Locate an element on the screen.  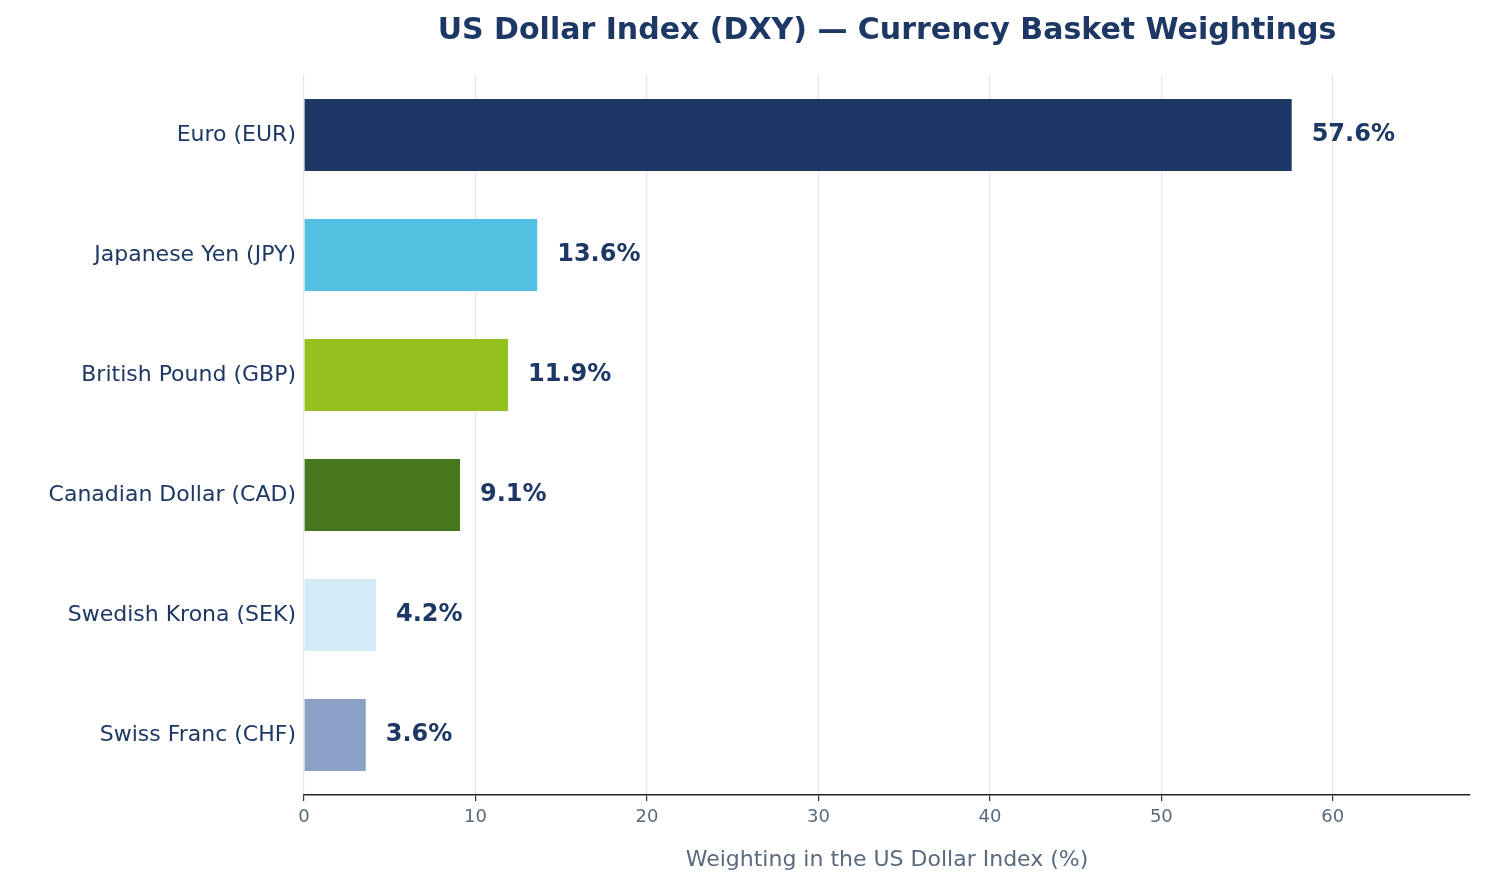
chart-title: US Dollar Index (DXY) — Currency Basket Weightings is located at coordinates (887, 28).